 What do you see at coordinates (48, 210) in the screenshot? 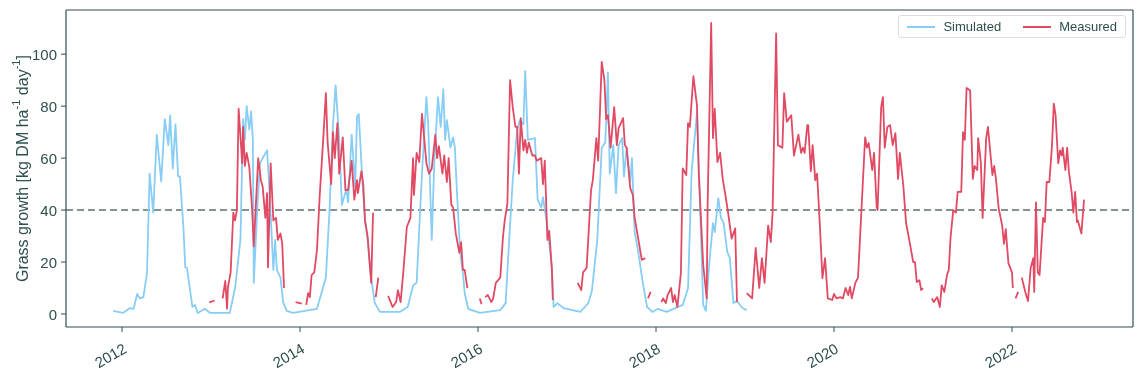
I see `y-tick-label: 40` at bounding box center [48, 210].